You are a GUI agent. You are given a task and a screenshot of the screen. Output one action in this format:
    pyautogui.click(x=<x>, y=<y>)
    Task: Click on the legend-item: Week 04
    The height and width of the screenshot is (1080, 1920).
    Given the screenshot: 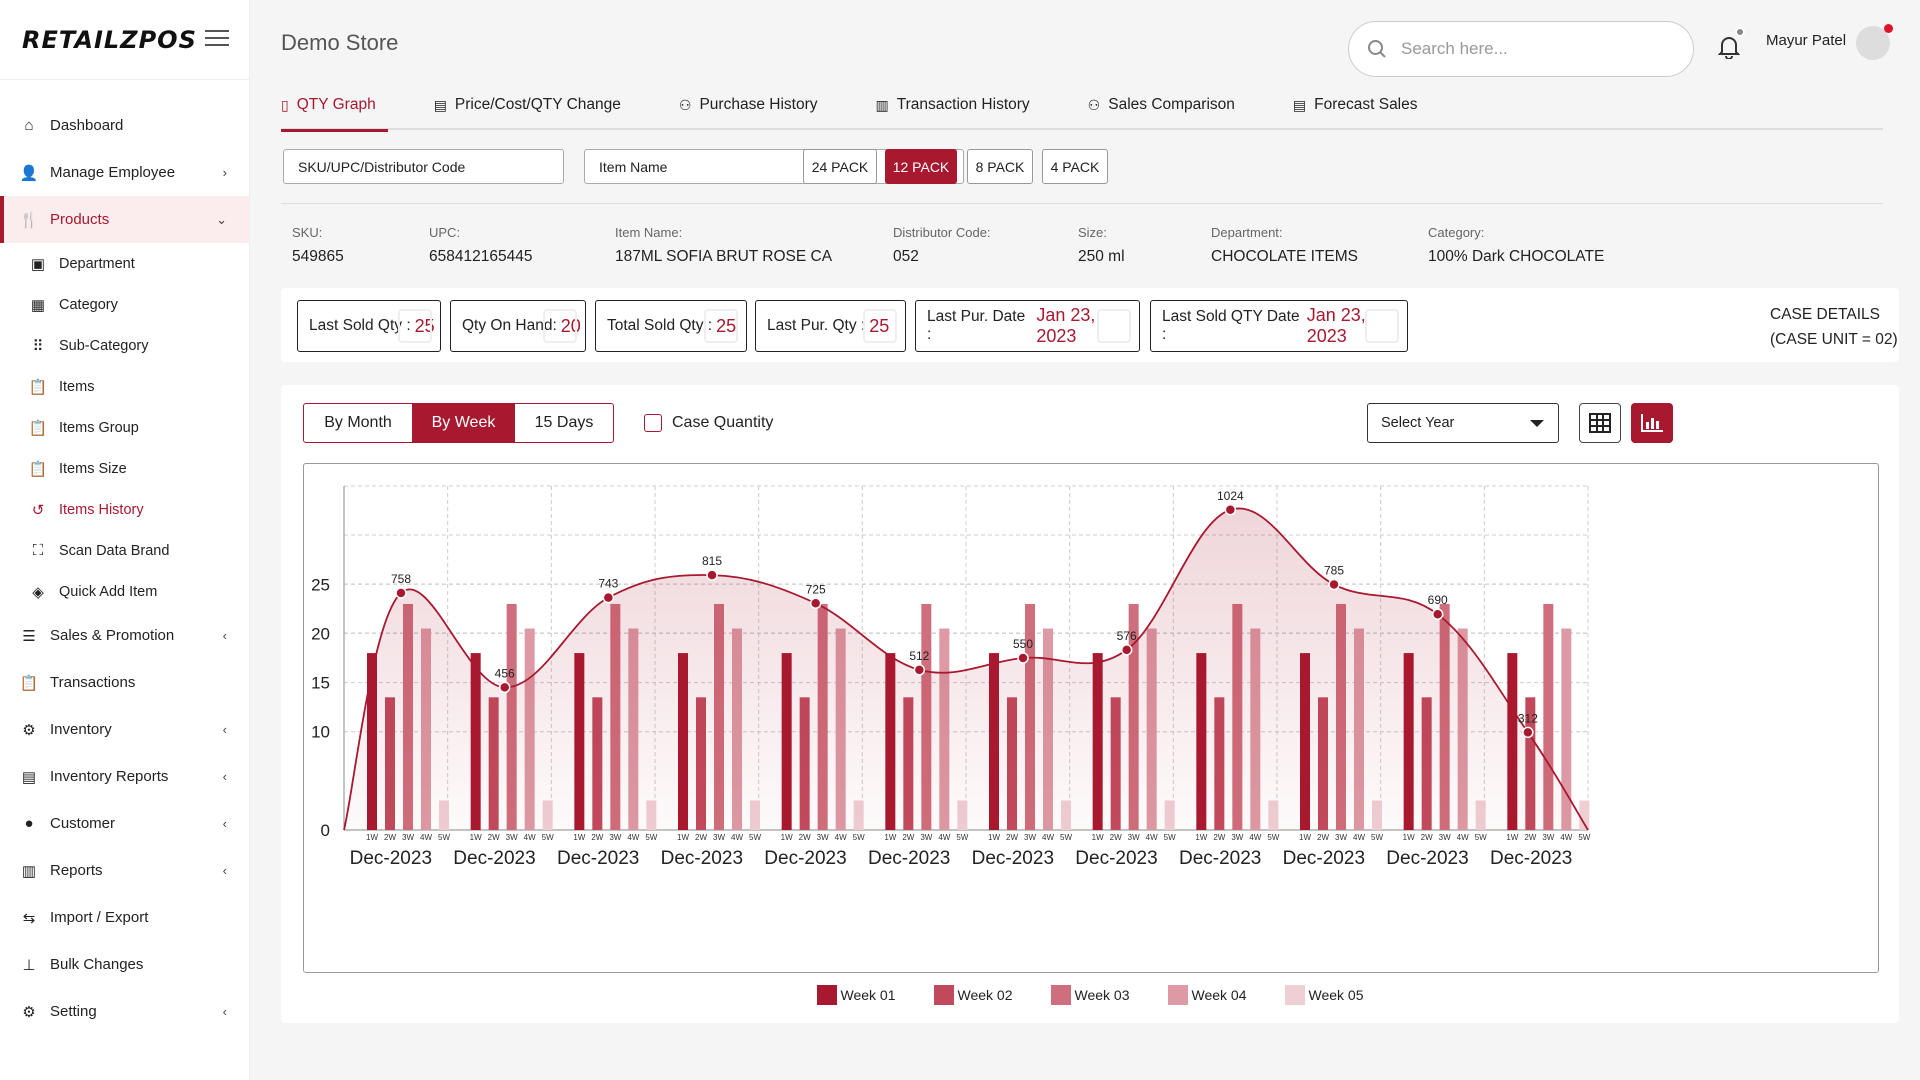 What is the action you would take?
    pyautogui.click(x=1207, y=995)
    